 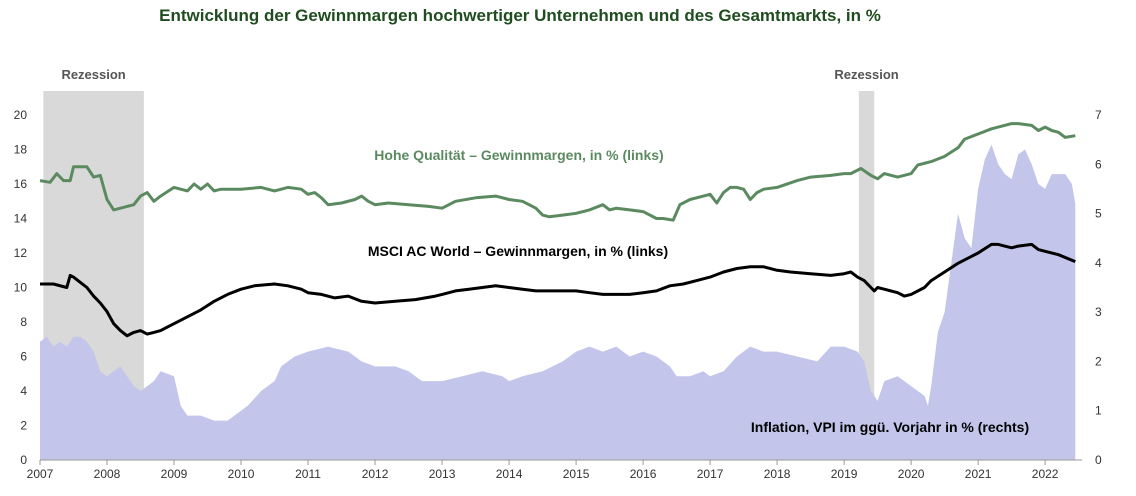 What do you see at coordinates (375, 474) in the screenshot?
I see `x-tick-2012: 2012` at bounding box center [375, 474].